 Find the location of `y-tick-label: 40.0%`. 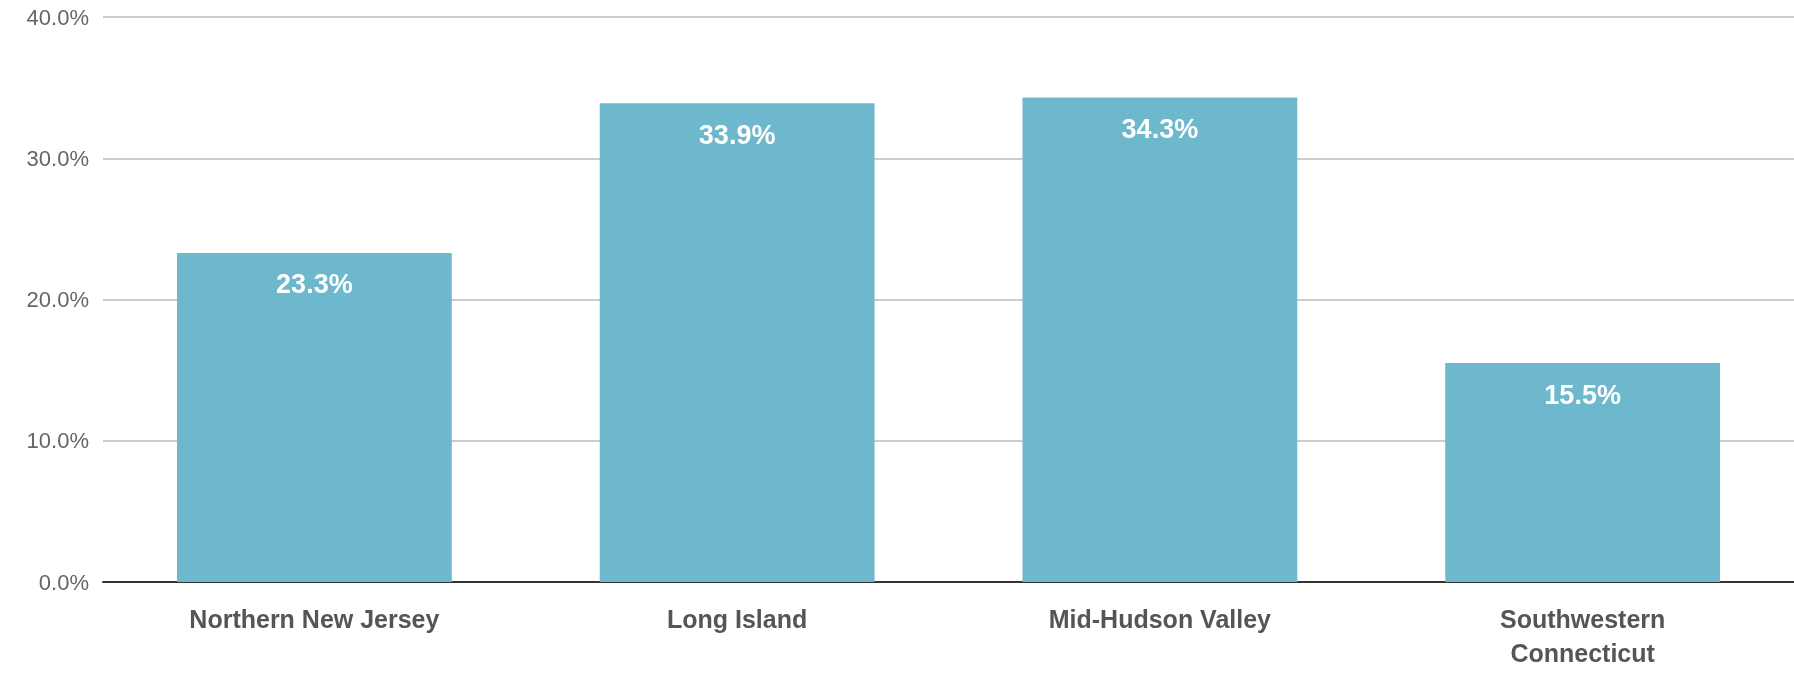

y-tick-label: 40.0% is located at coordinates (57, 17).